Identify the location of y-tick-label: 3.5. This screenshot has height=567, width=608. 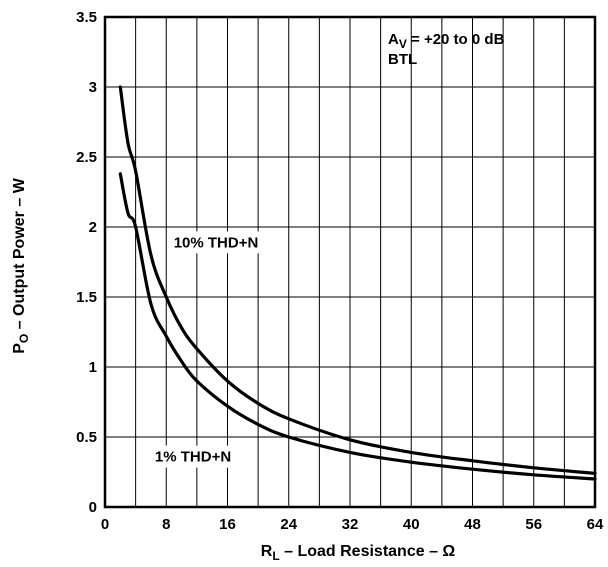
(86, 17).